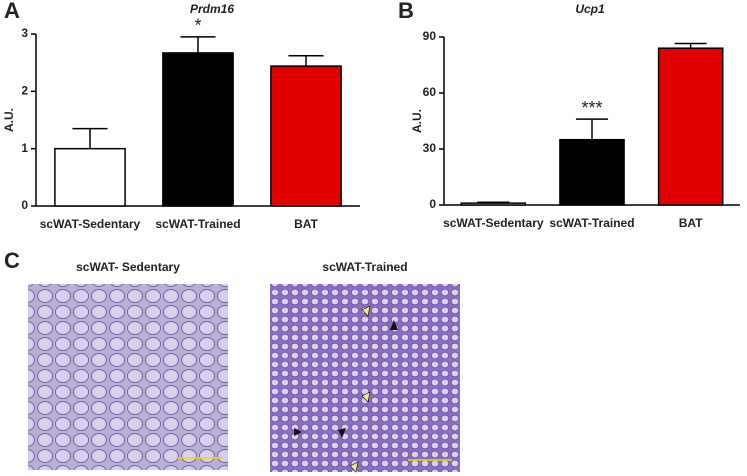 This screenshot has height=476, width=747. What do you see at coordinates (591, 108) in the screenshot?
I see `significance: ***` at bounding box center [591, 108].